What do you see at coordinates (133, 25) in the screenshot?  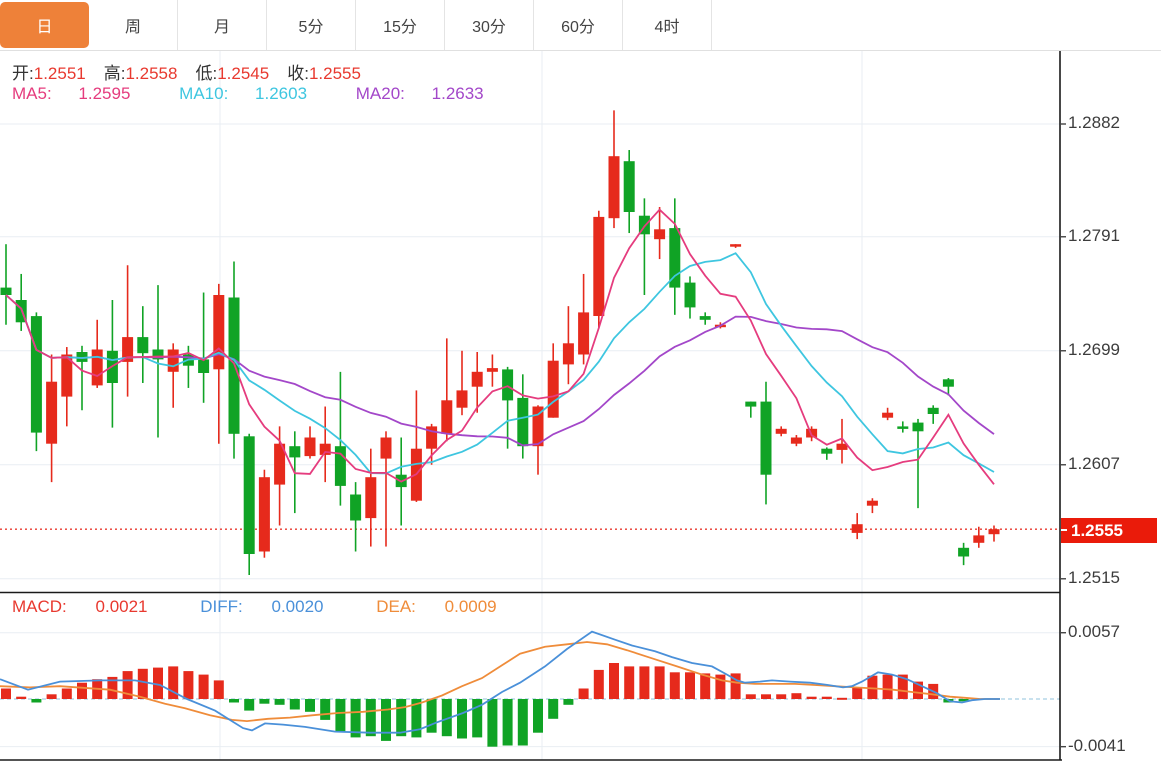 I see `tab-week: 周` at bounding box center [133, 25].